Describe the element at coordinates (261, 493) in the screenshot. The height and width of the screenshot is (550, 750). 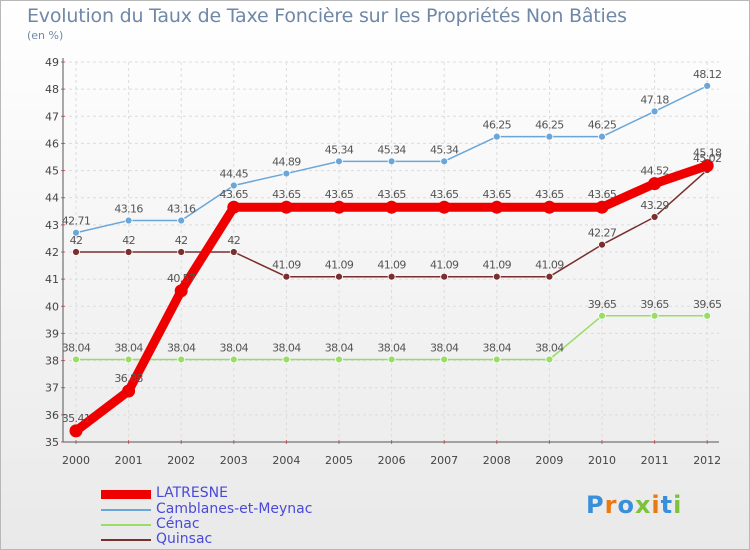
I see `legend-item-latresne: LATRESNE` at that location.